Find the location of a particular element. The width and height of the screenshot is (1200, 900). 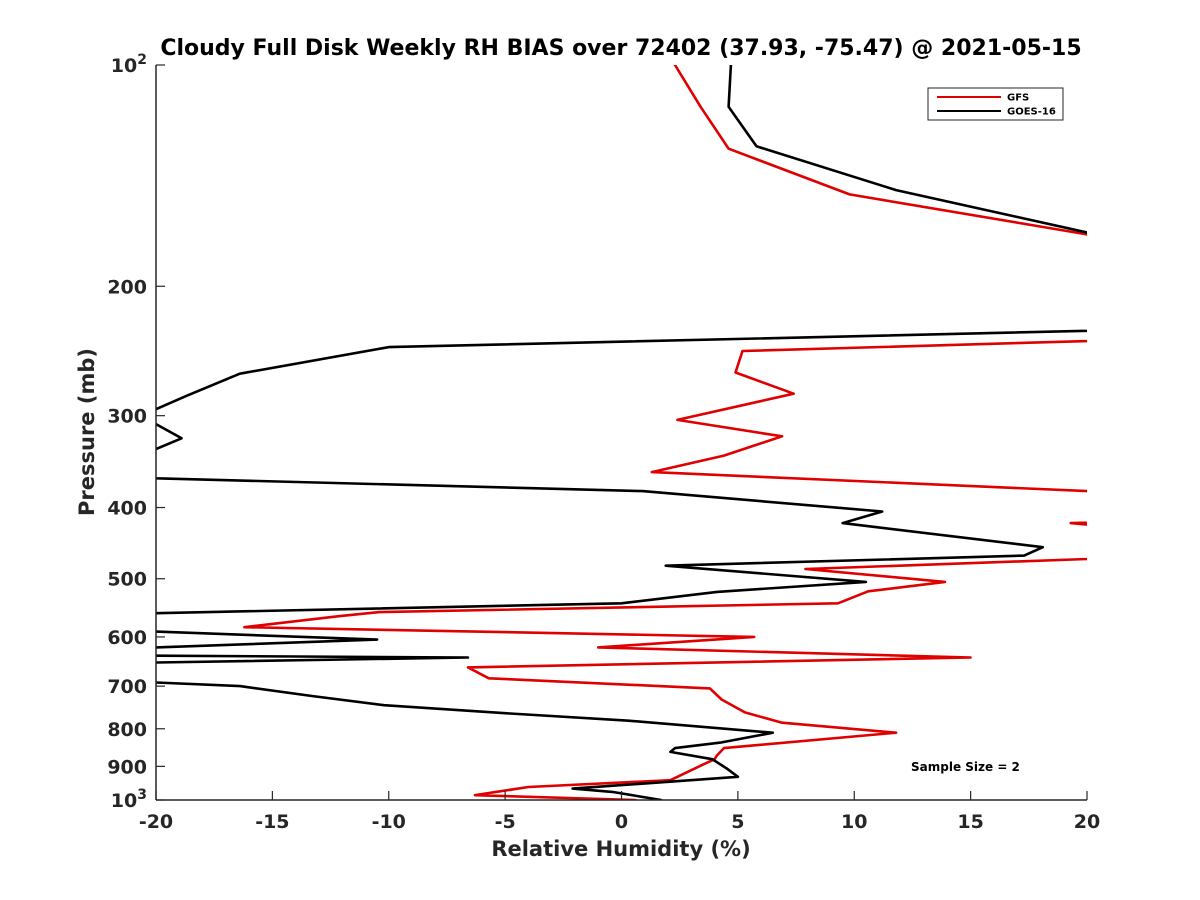

x-tick-label: 20 is located at coordinates (1087, 822).